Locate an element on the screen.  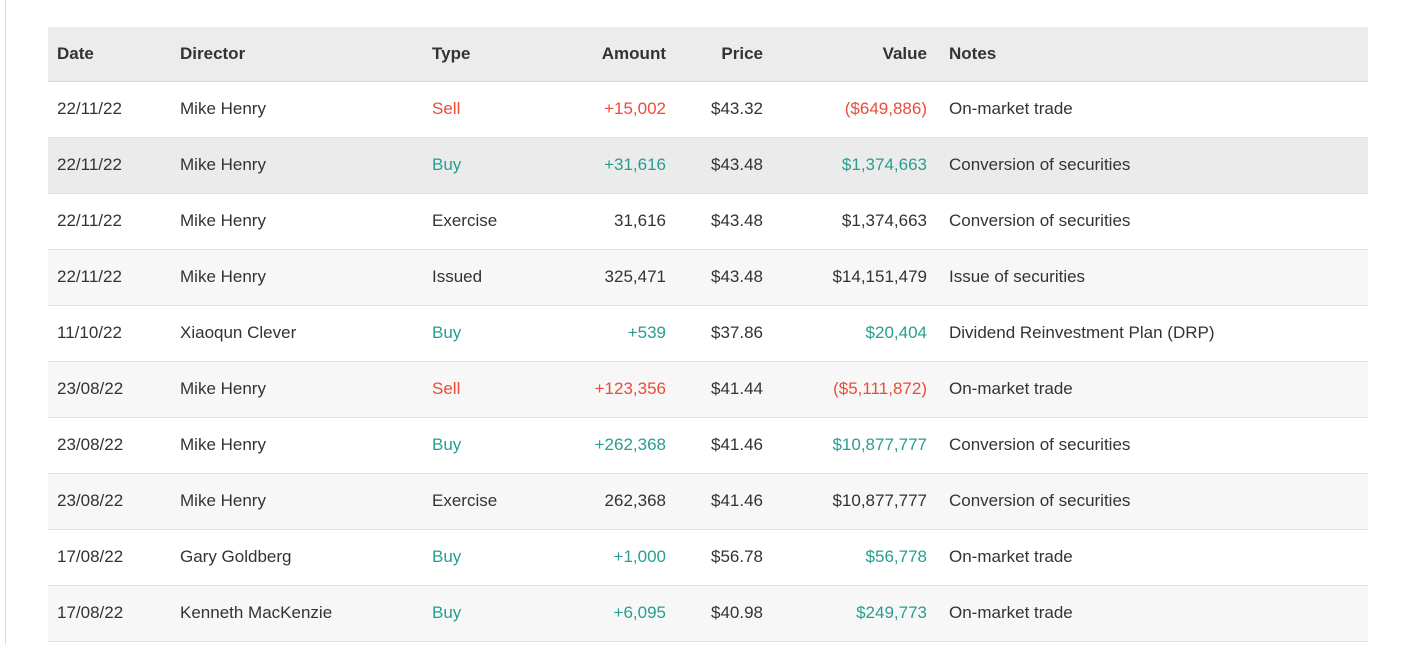
cell-value: ($649,886) is located at coordinates (853, 109).